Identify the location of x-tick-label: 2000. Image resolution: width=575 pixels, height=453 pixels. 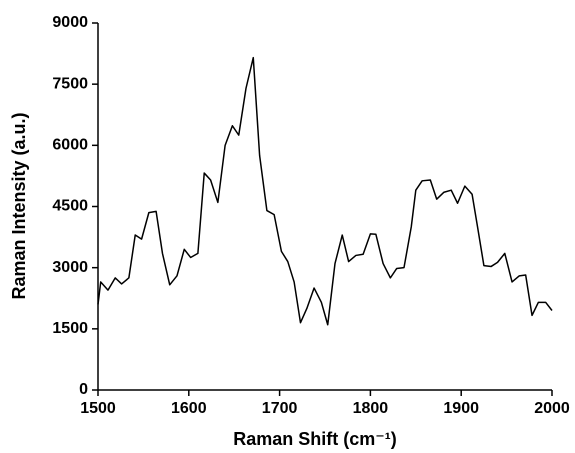
(552, 408).